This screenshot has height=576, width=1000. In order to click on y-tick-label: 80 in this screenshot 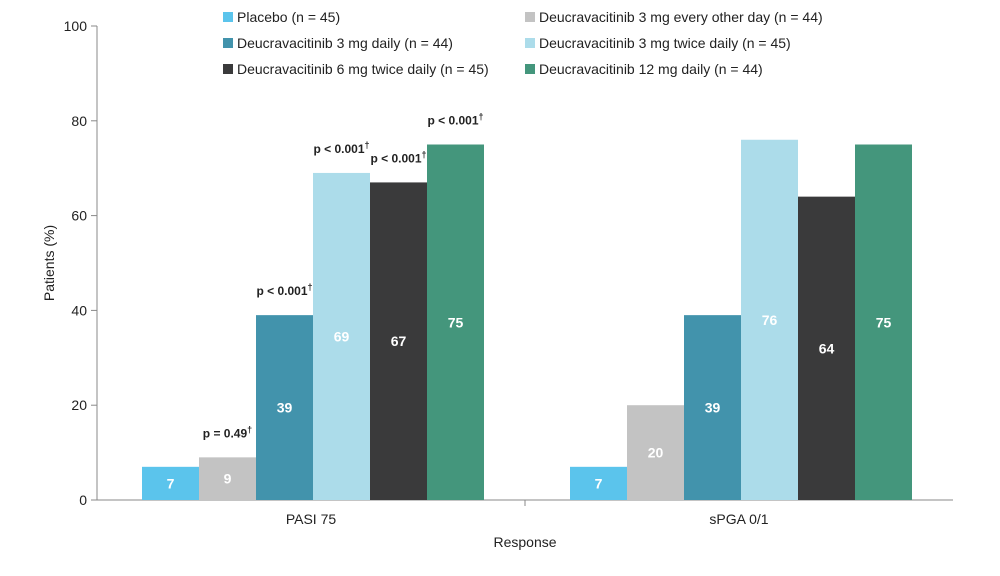, I will do `click(79, 121)`.